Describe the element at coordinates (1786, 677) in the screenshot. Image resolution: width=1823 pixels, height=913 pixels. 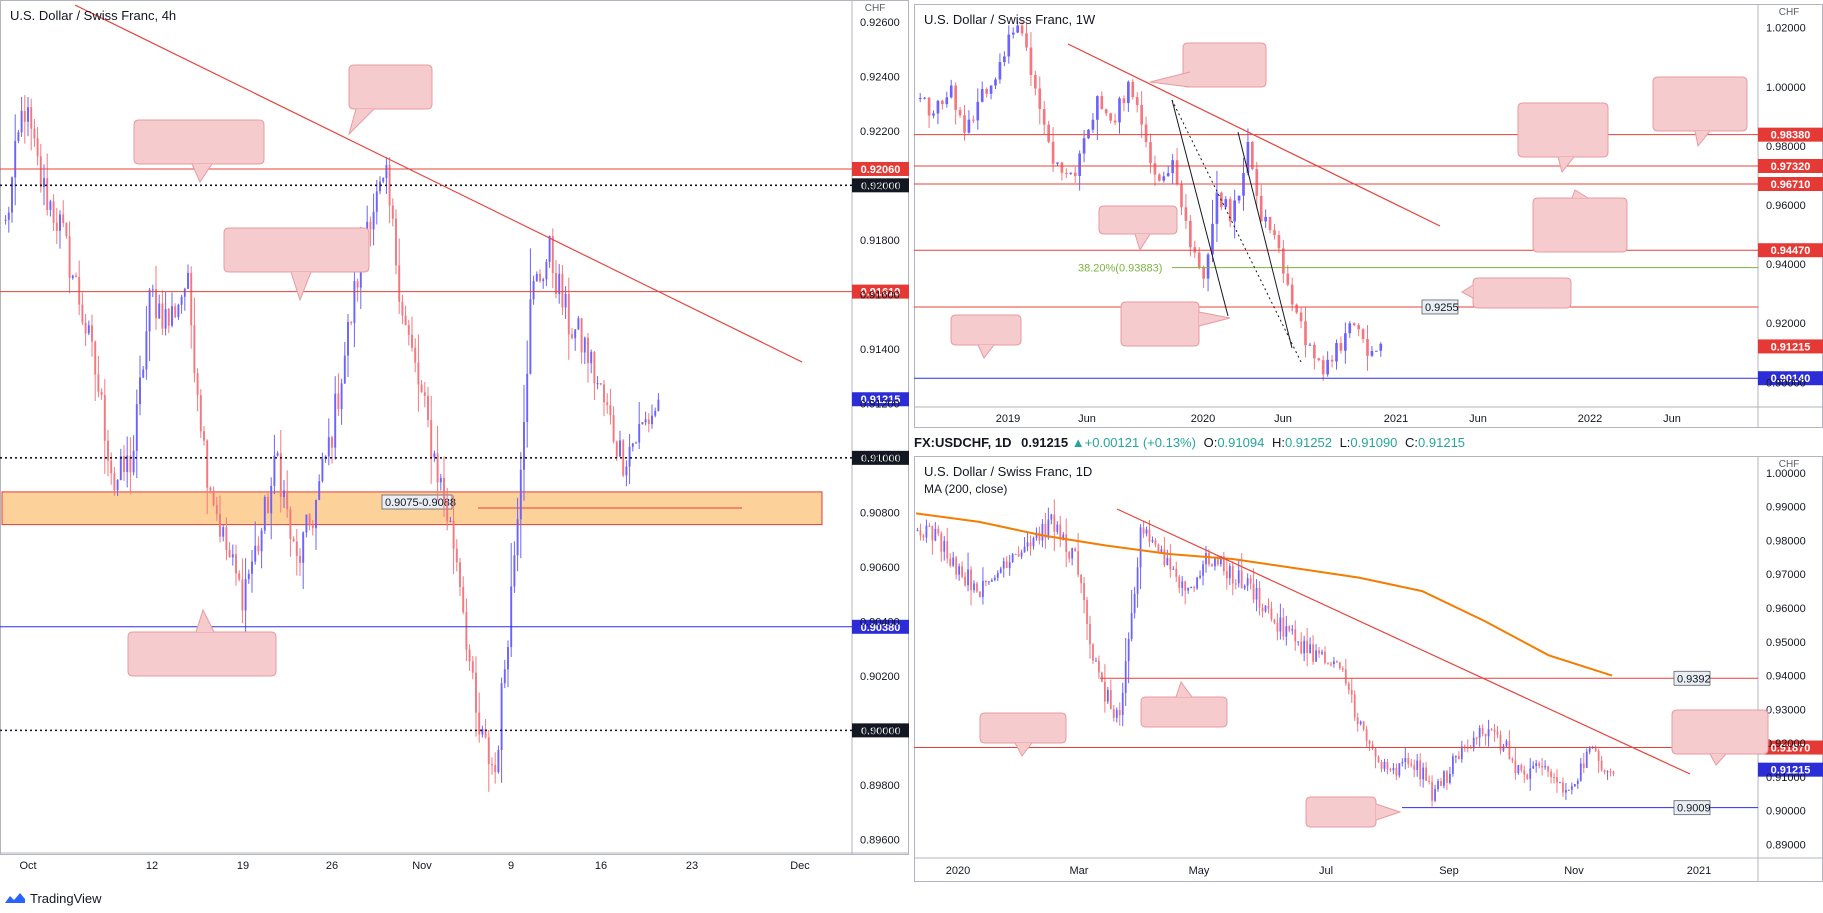
I see `chart-1d-y-tick: 0.94000` at that location.